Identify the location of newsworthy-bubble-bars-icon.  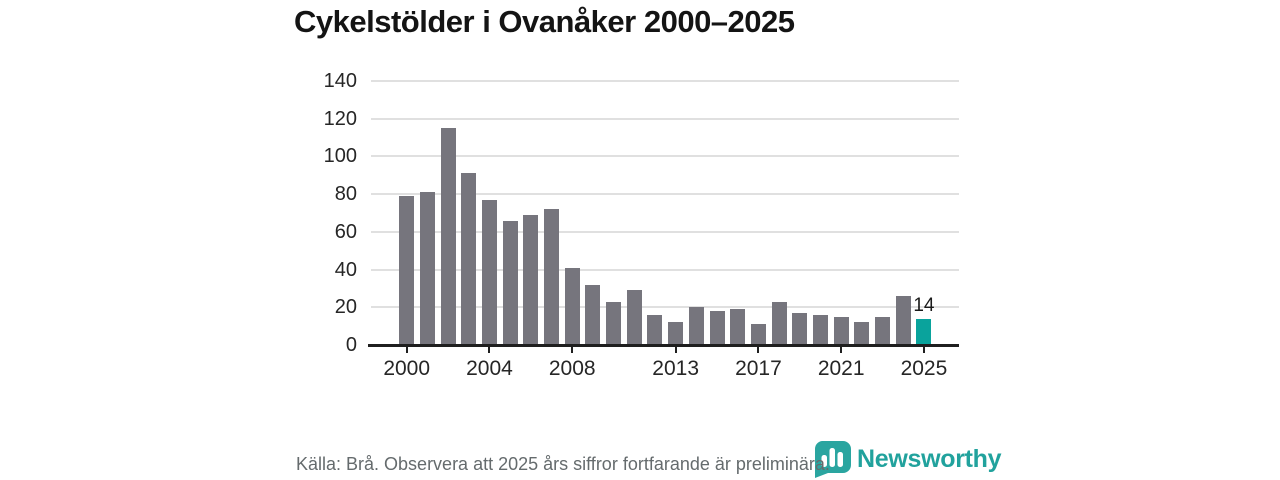
(832, 459).